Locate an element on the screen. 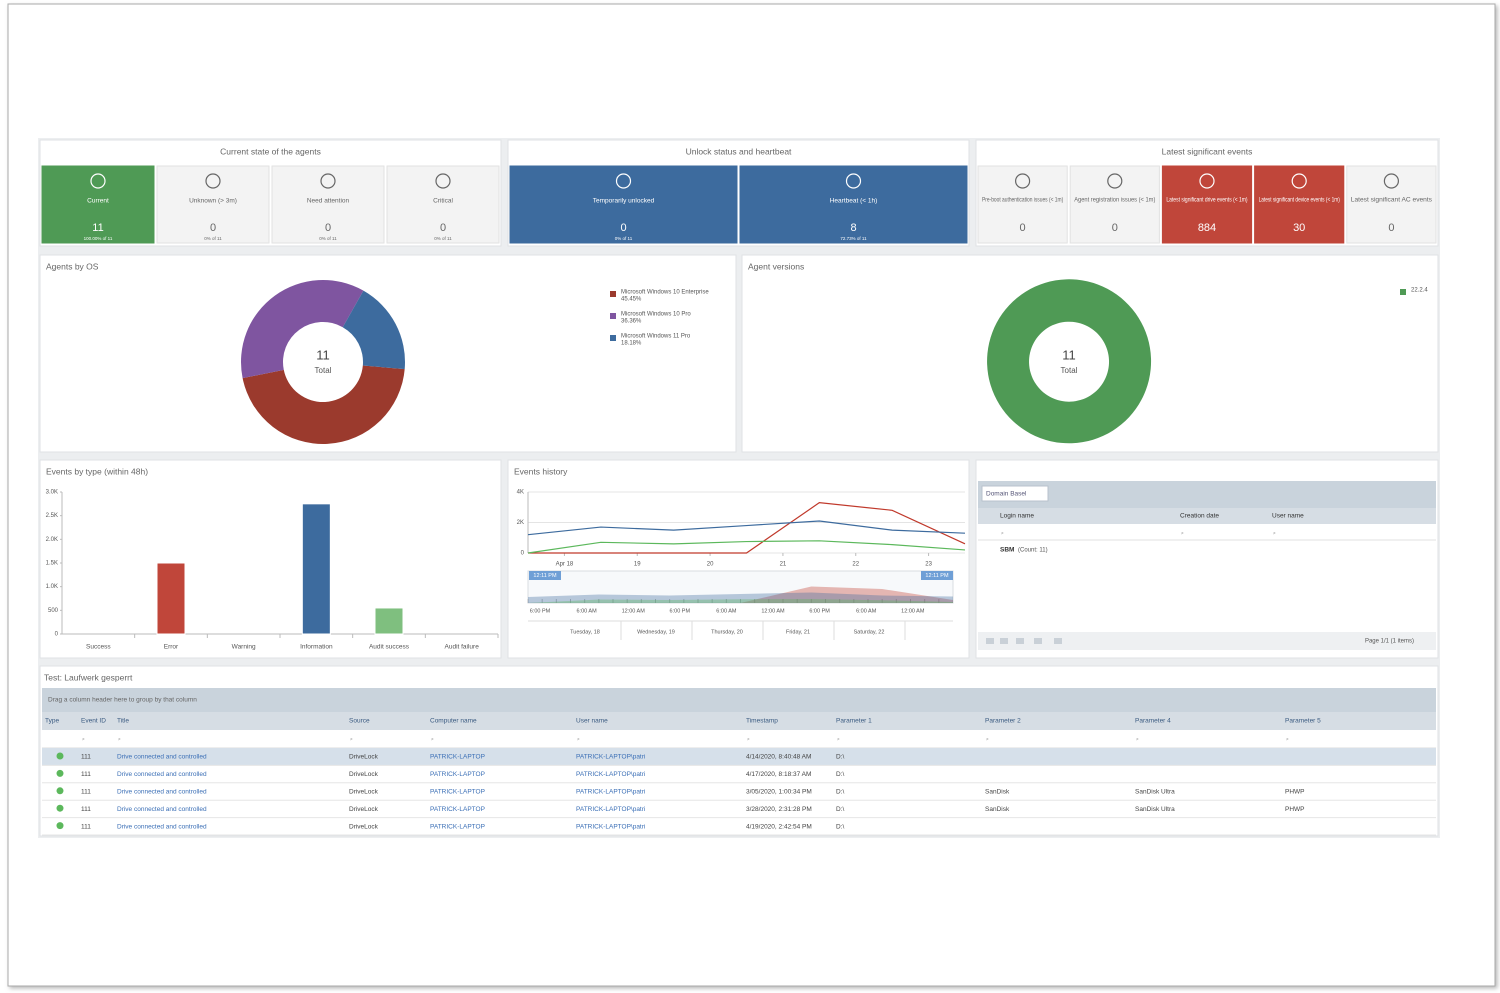  chart-title: Events by type (within 48h) is located at coordinates (97, 471).